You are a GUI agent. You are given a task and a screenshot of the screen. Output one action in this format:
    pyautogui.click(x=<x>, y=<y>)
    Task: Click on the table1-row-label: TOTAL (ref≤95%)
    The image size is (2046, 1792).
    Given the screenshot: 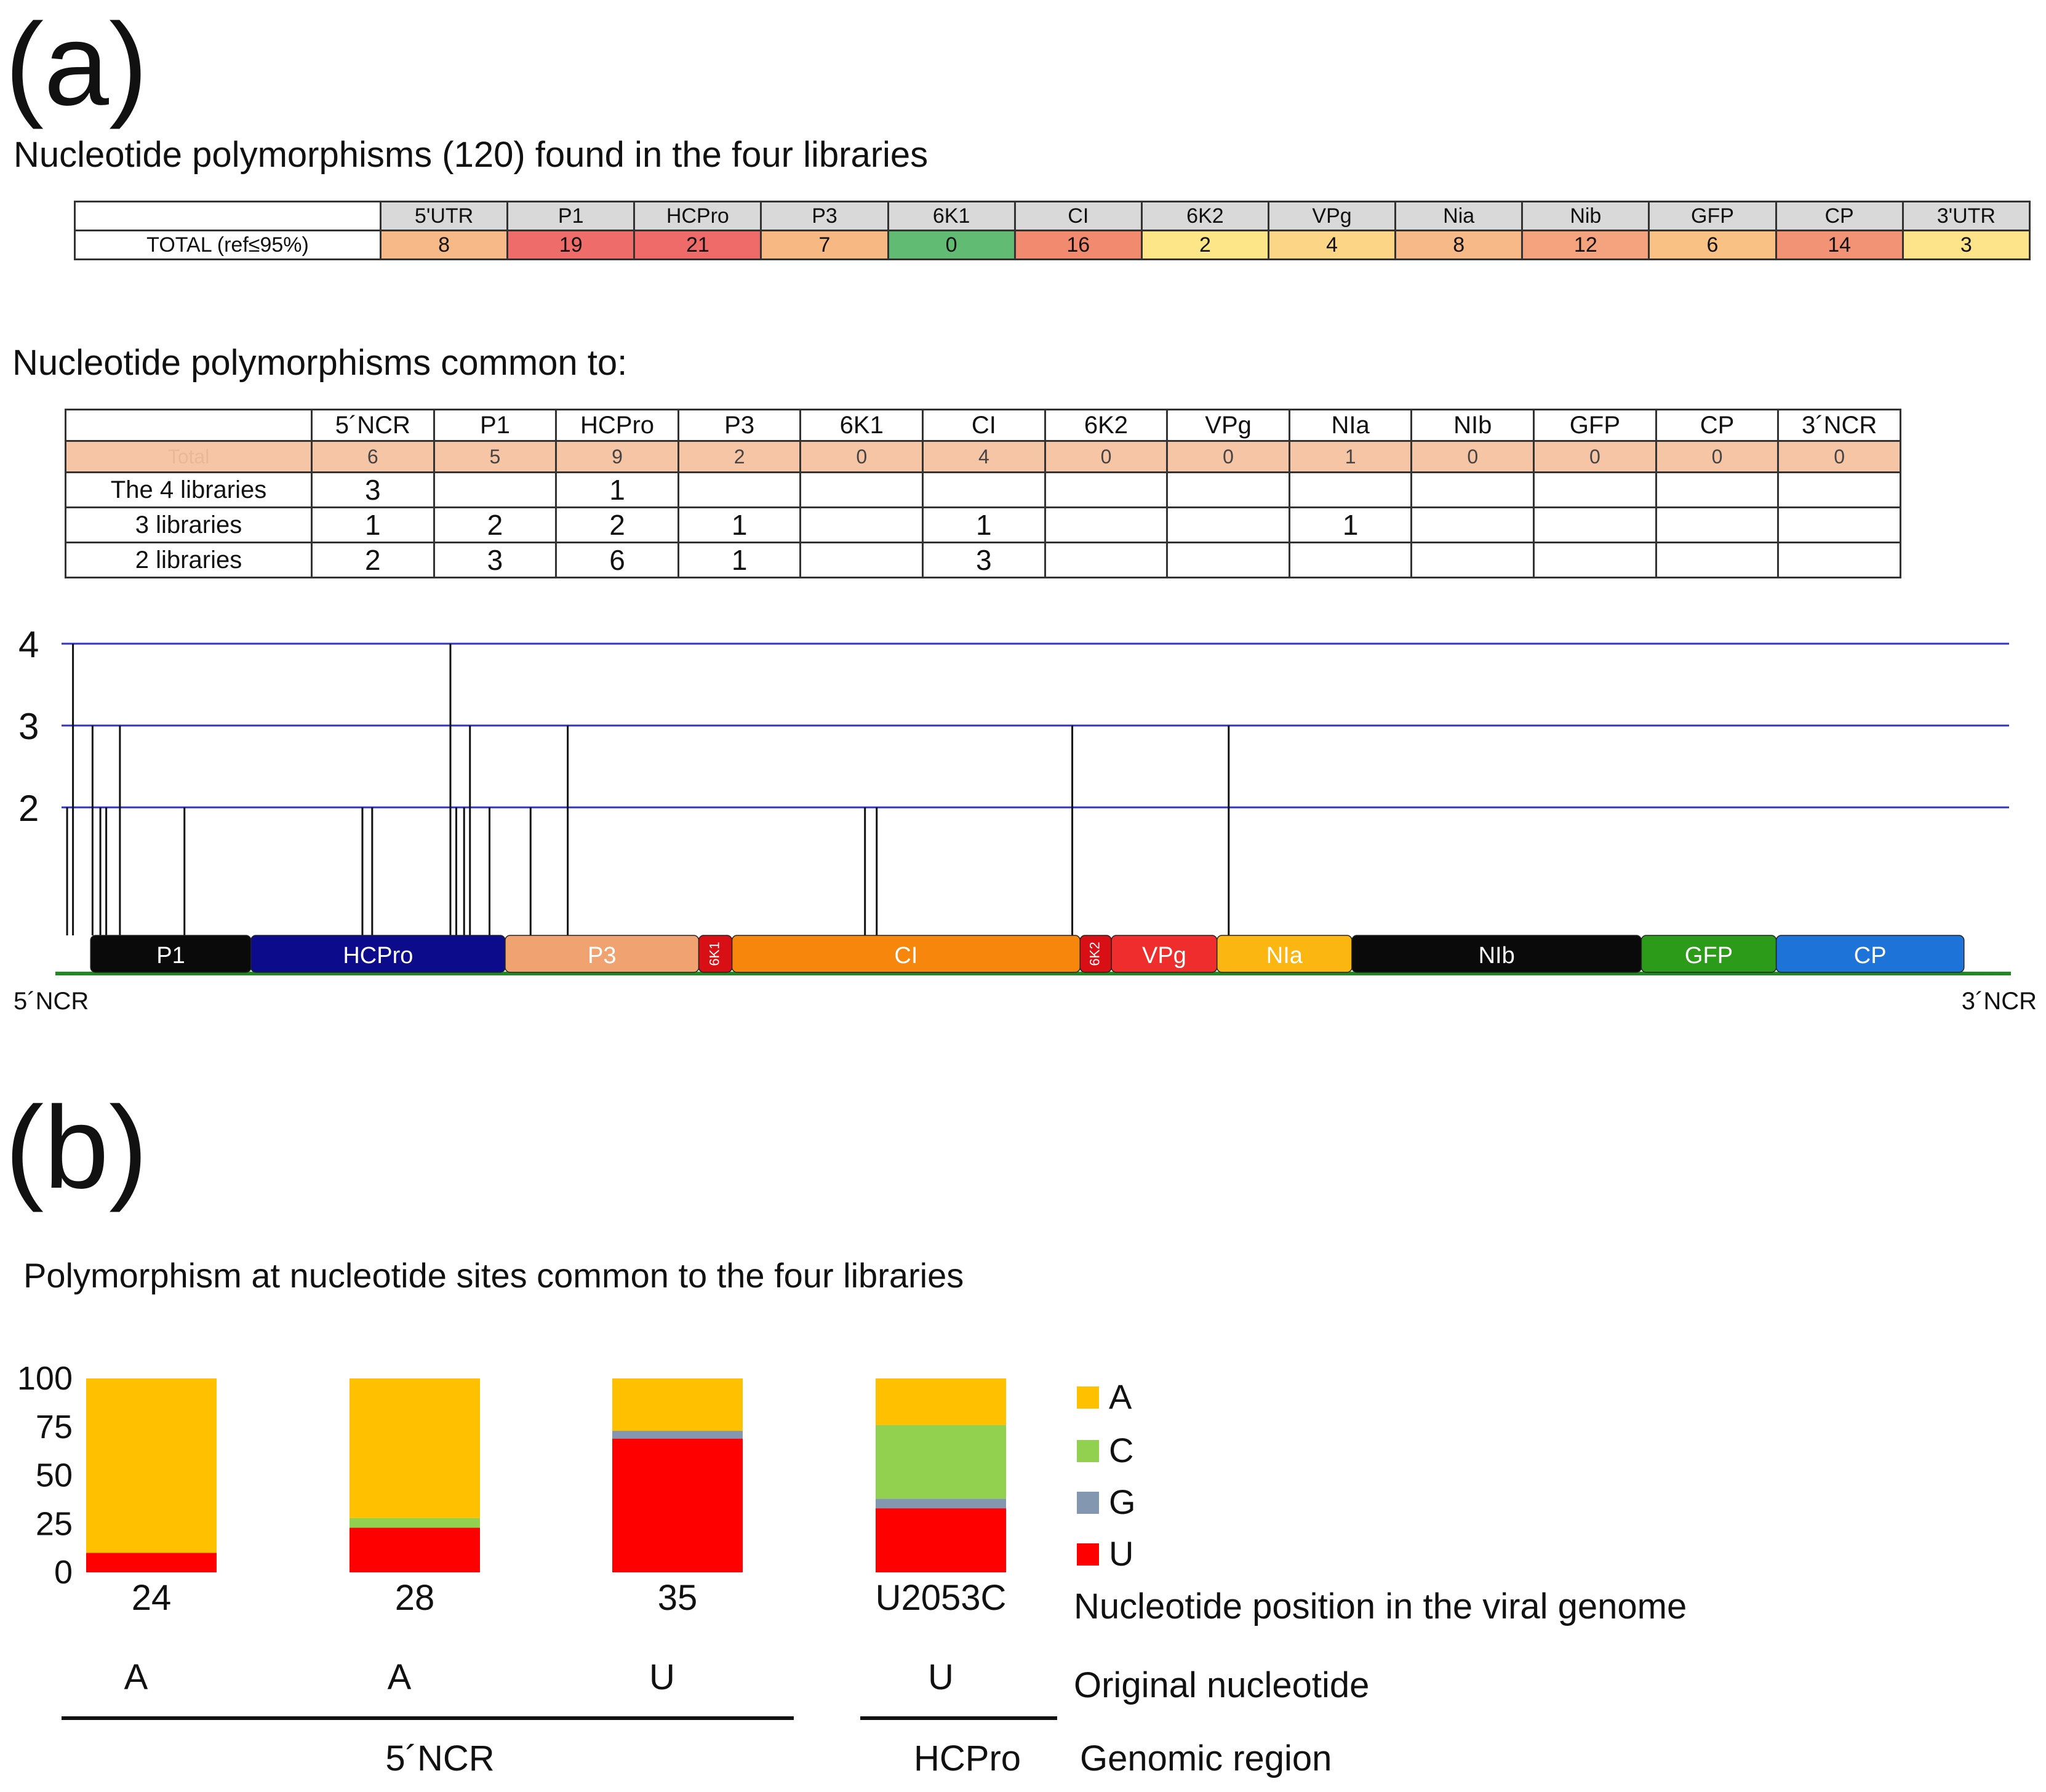 What is the action you would take?
    pyautogui.click(x=228, y=245)
    